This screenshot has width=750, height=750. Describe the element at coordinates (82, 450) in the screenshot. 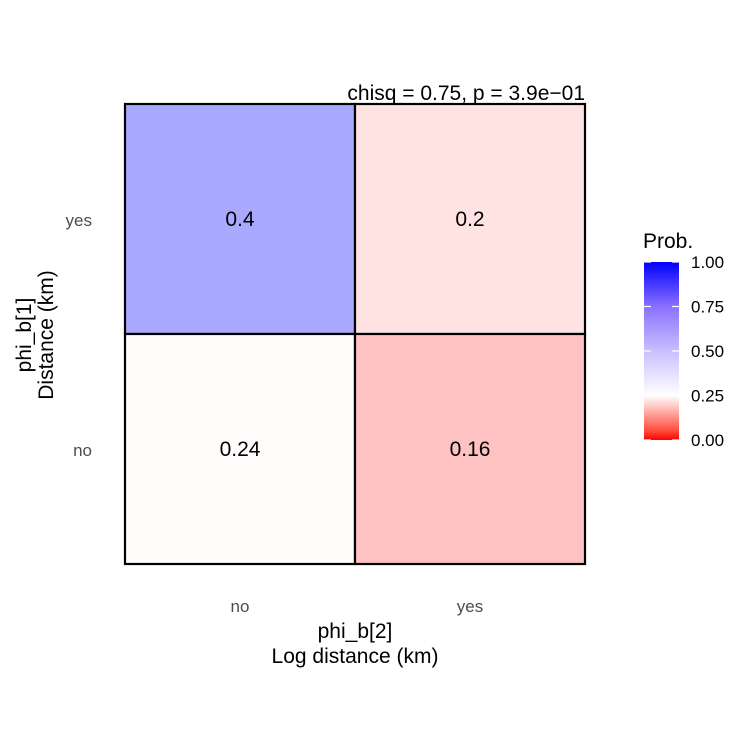

I see `y-tick-label-no: no` at that location.